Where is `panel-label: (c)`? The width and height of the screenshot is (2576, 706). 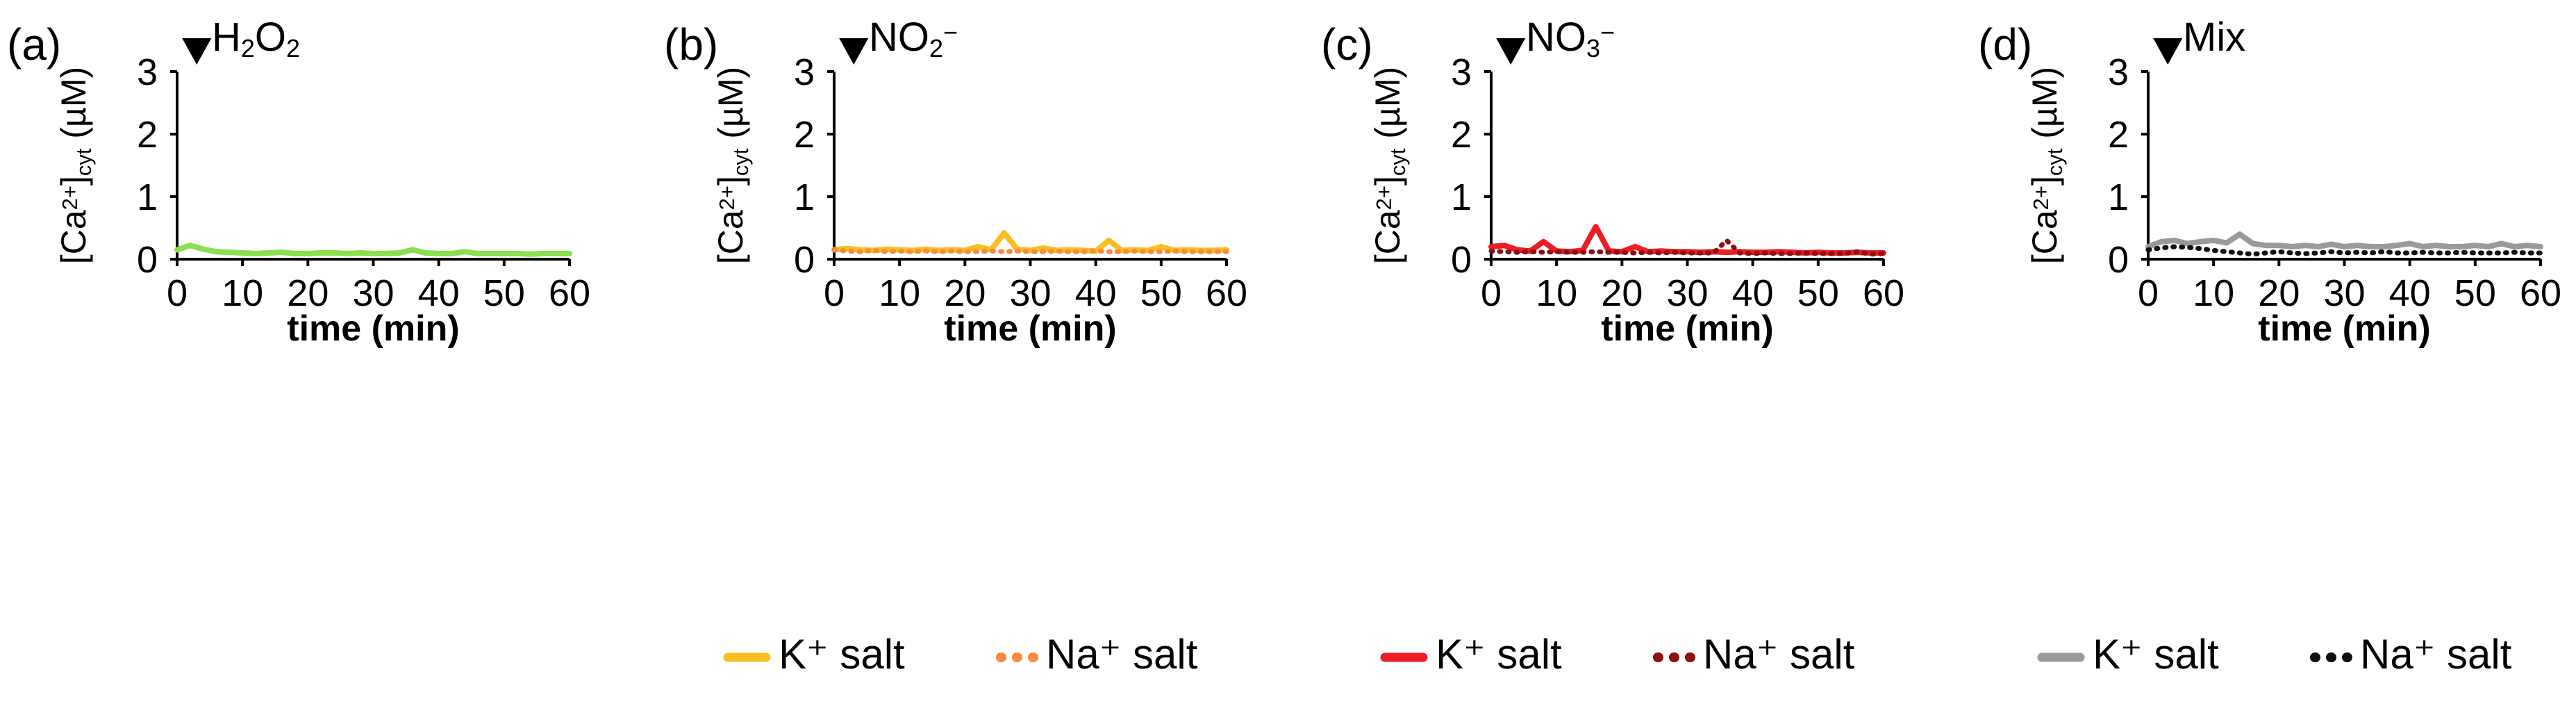 panel-label: (c) is located at coordinates (1347, 44).